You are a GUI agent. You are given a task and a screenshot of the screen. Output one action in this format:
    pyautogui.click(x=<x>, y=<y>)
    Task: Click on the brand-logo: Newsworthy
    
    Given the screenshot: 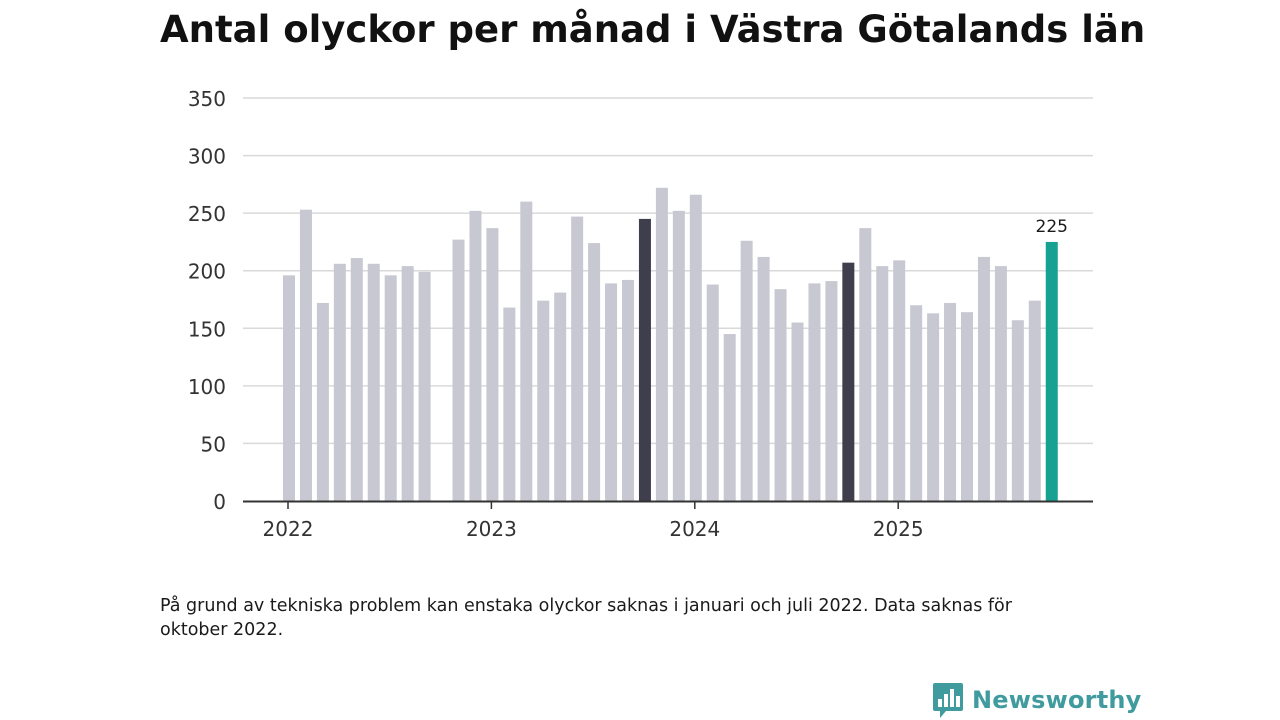 What is the action you would take?
    pyautogui.click(x=1037, y=700)
    